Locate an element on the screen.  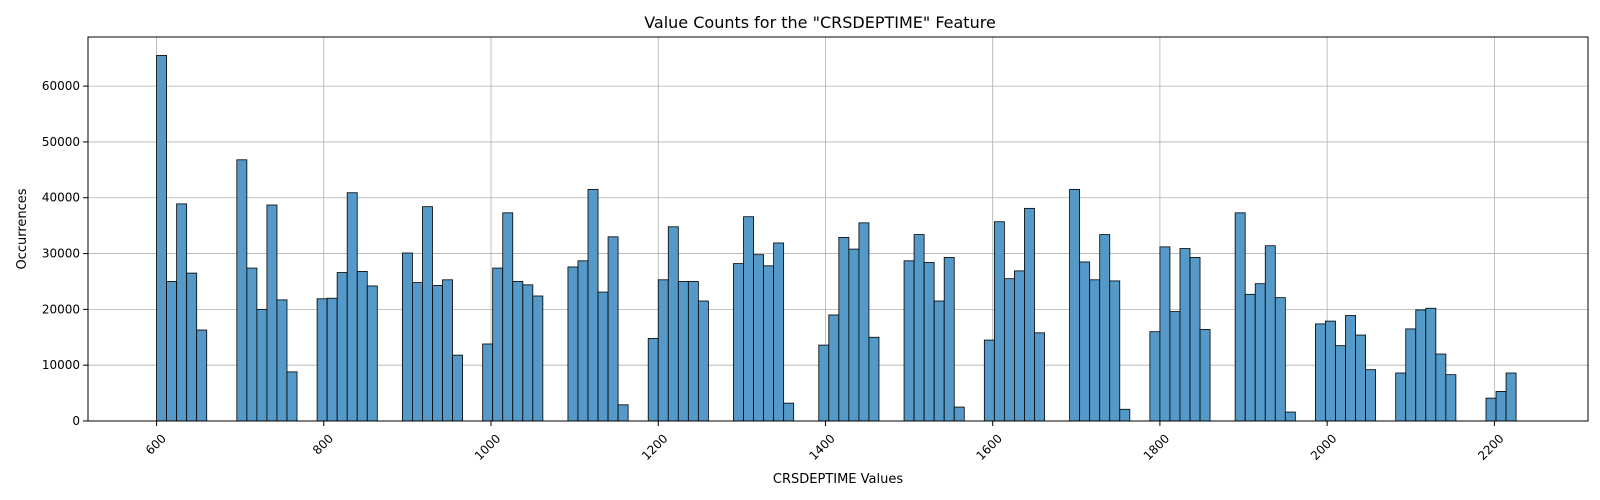
x-tick-label: 1000 is located at coordinates (487, 446).